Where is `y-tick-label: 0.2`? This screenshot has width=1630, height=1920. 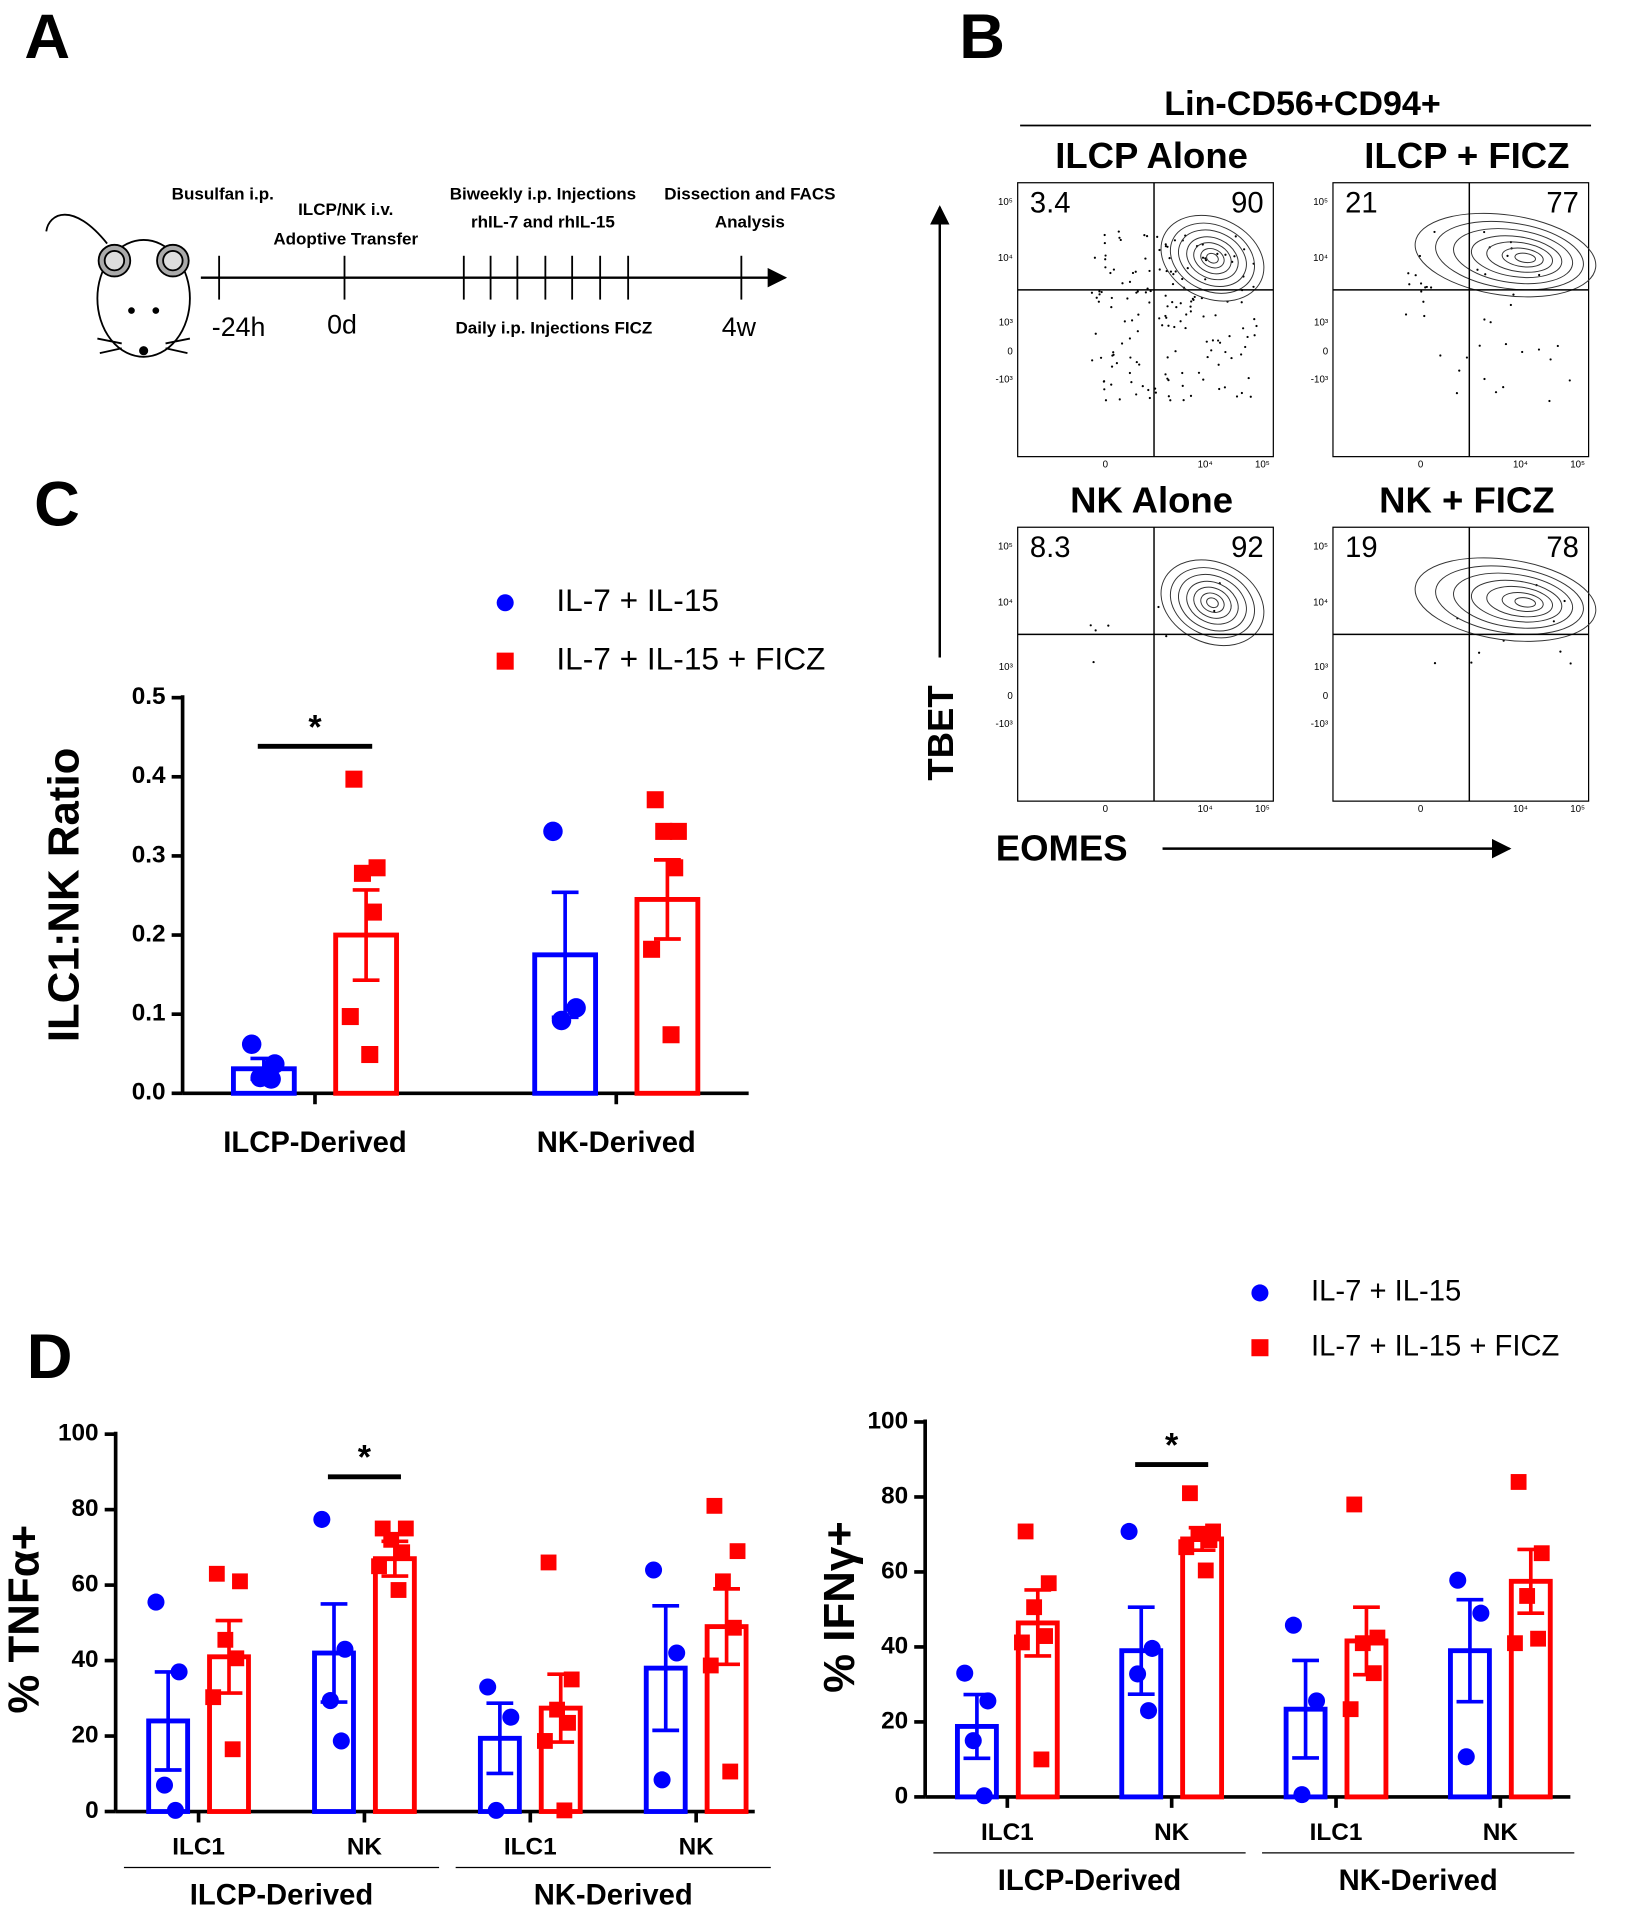 y-tick-label: 0.2 is located at coordinates (149, 933).